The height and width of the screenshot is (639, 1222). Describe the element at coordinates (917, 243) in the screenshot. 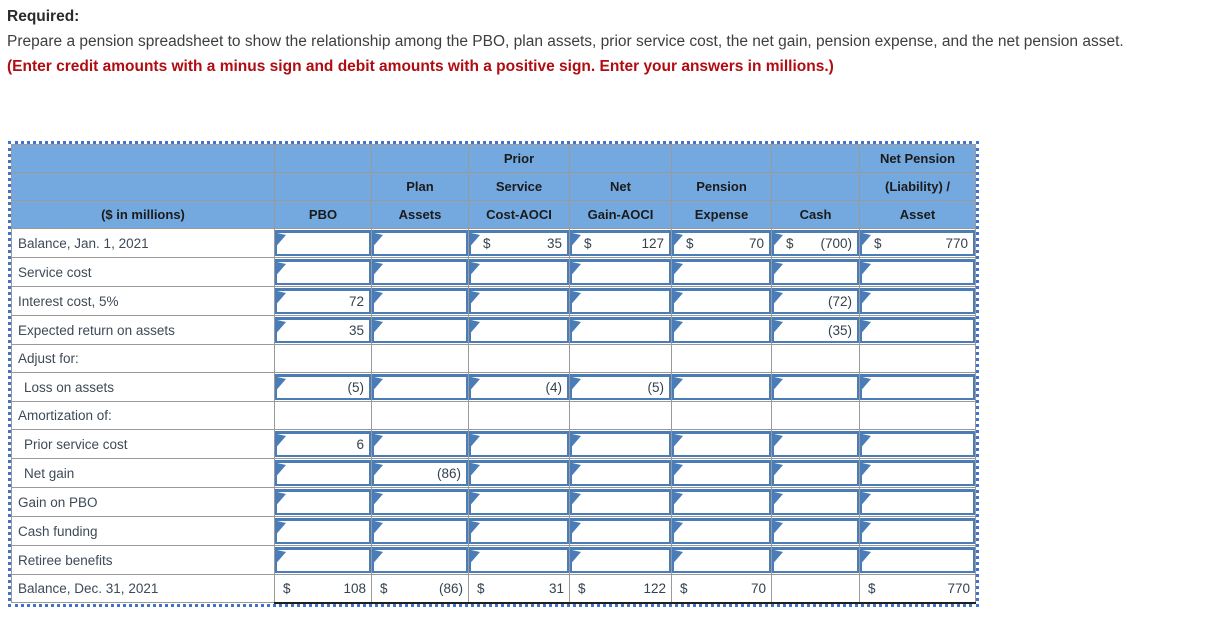

I see `input-cell-net_pension_asset: $770` at that location.